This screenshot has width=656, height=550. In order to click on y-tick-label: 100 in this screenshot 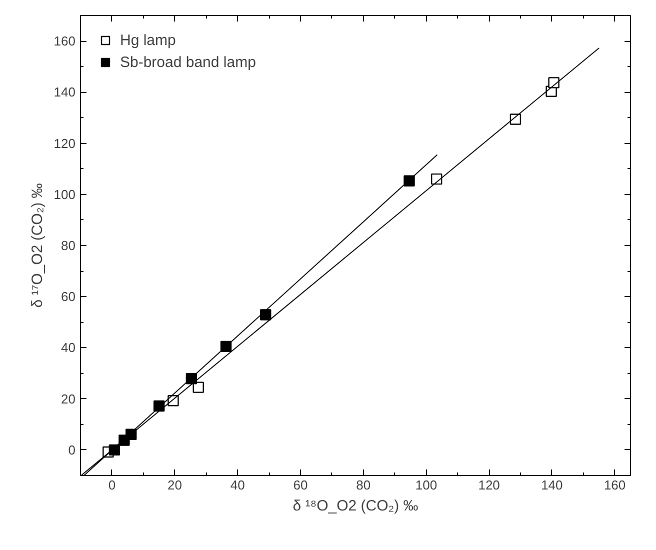, I will do `click(65, 194)`.